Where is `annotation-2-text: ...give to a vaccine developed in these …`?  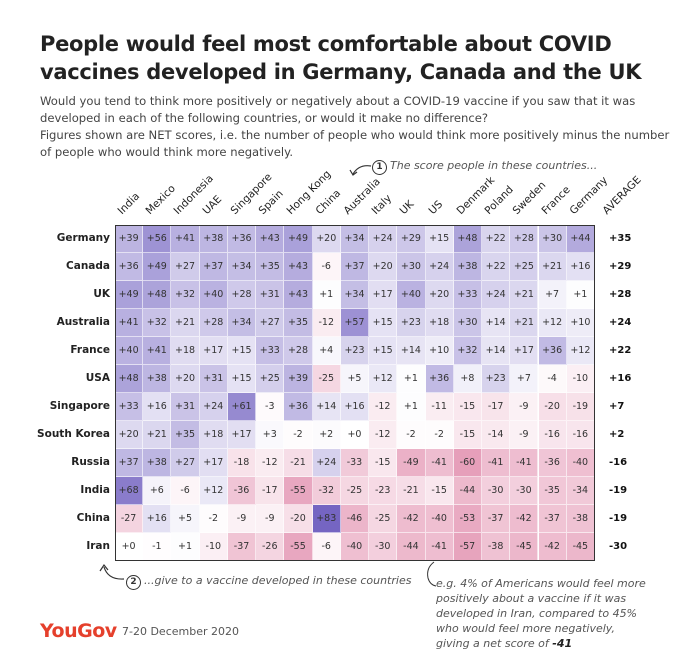
annotation-2-text: ...give to a vaccine developed in these … is located at coordinates (278, 580).